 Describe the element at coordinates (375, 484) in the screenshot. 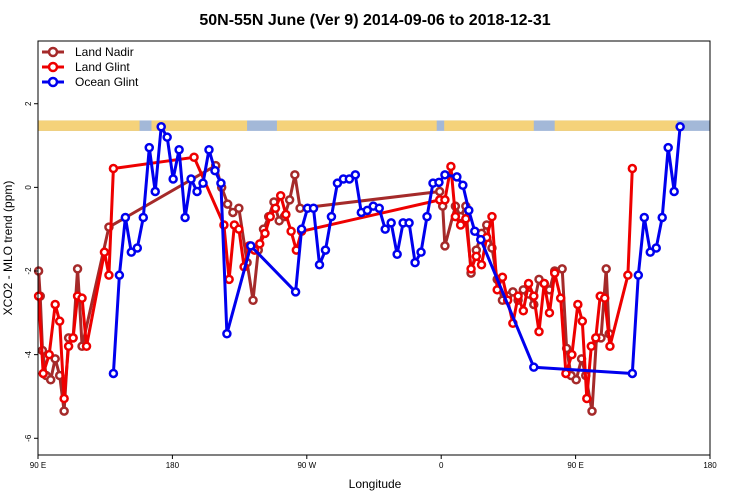

I see `x-axis-label: Longitude` at that location.